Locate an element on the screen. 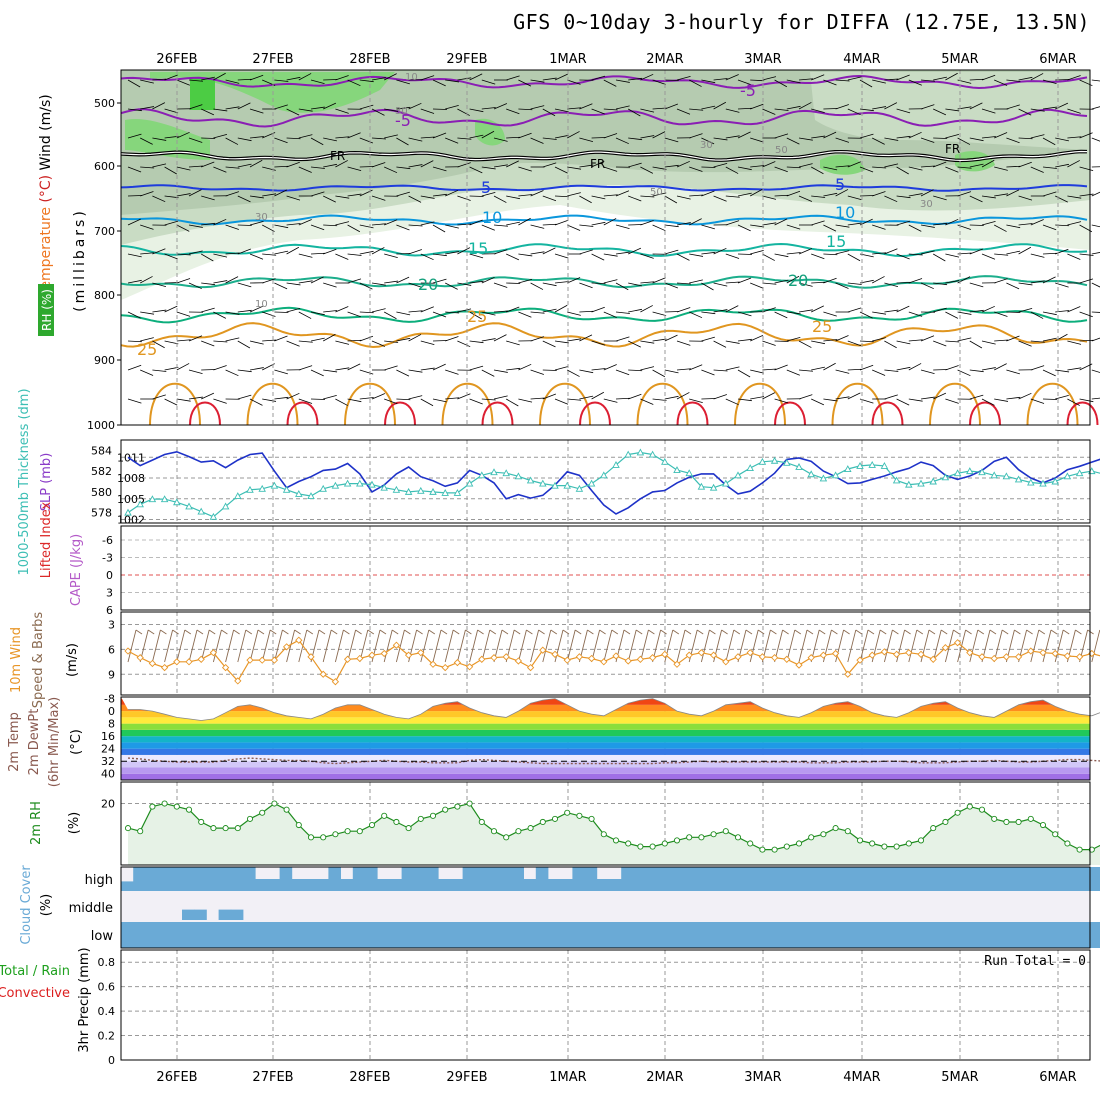 The width and height of the screenshot is (1100, 1100). rh-label-text: RH (%) is located at coordinates (47, 310).